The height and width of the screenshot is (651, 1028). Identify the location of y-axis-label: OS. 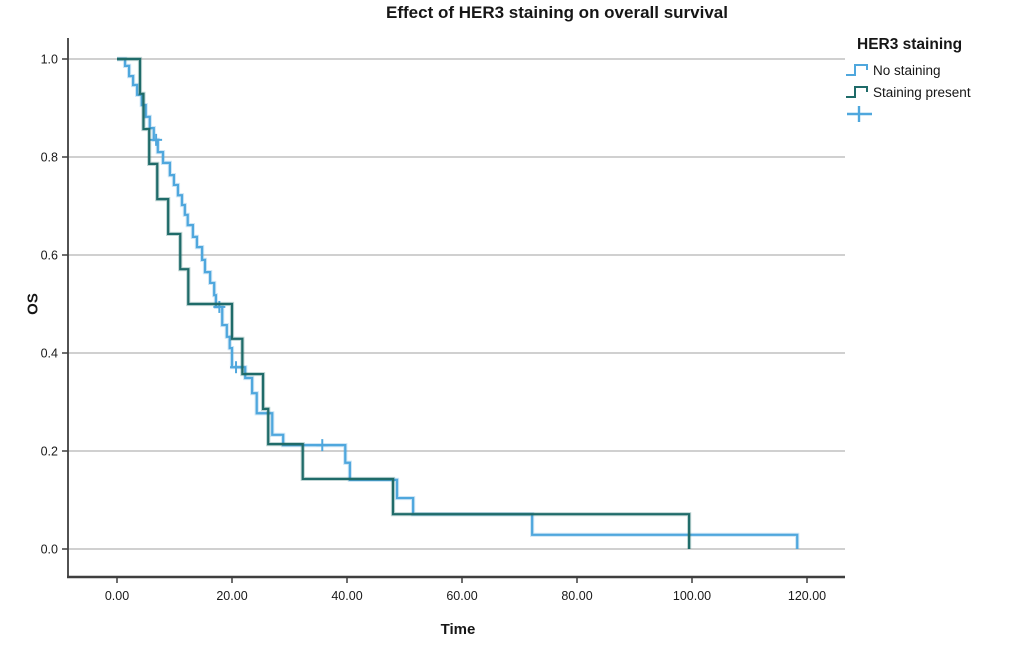
(33, 304).